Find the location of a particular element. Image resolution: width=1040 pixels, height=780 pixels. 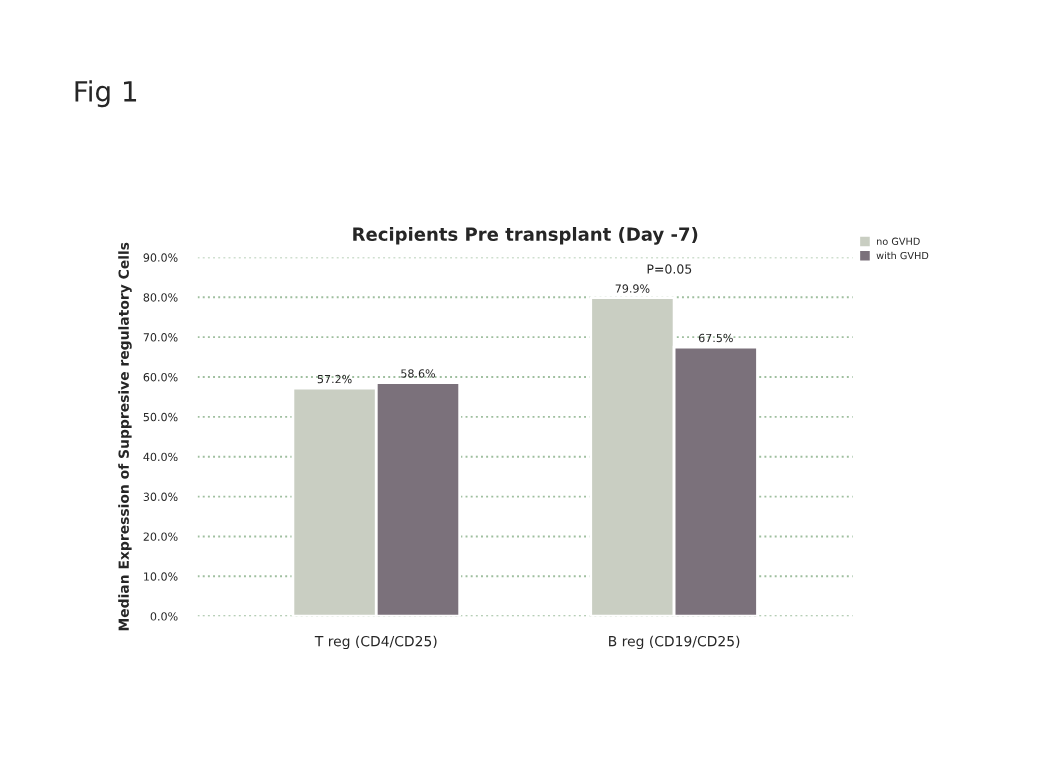

caption: Fig 1 is located at coordinates (106, 94).